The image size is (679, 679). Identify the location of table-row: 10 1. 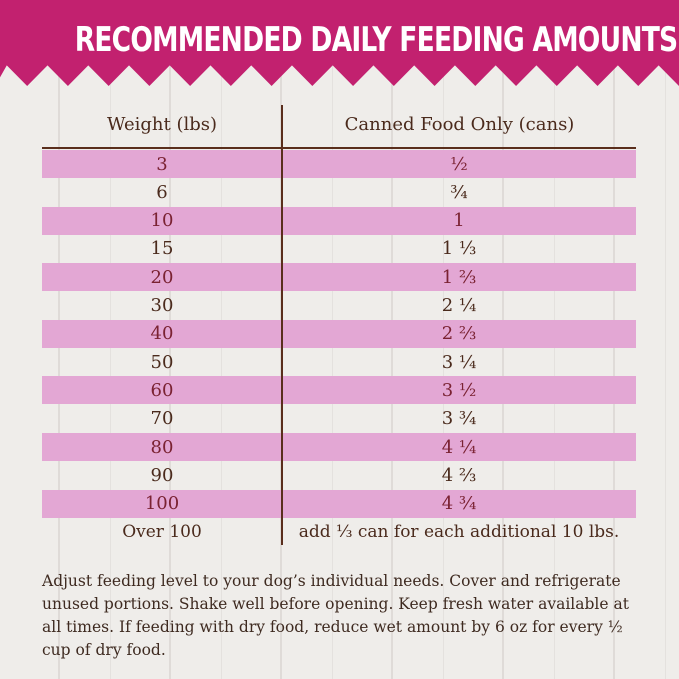
(339, 220).